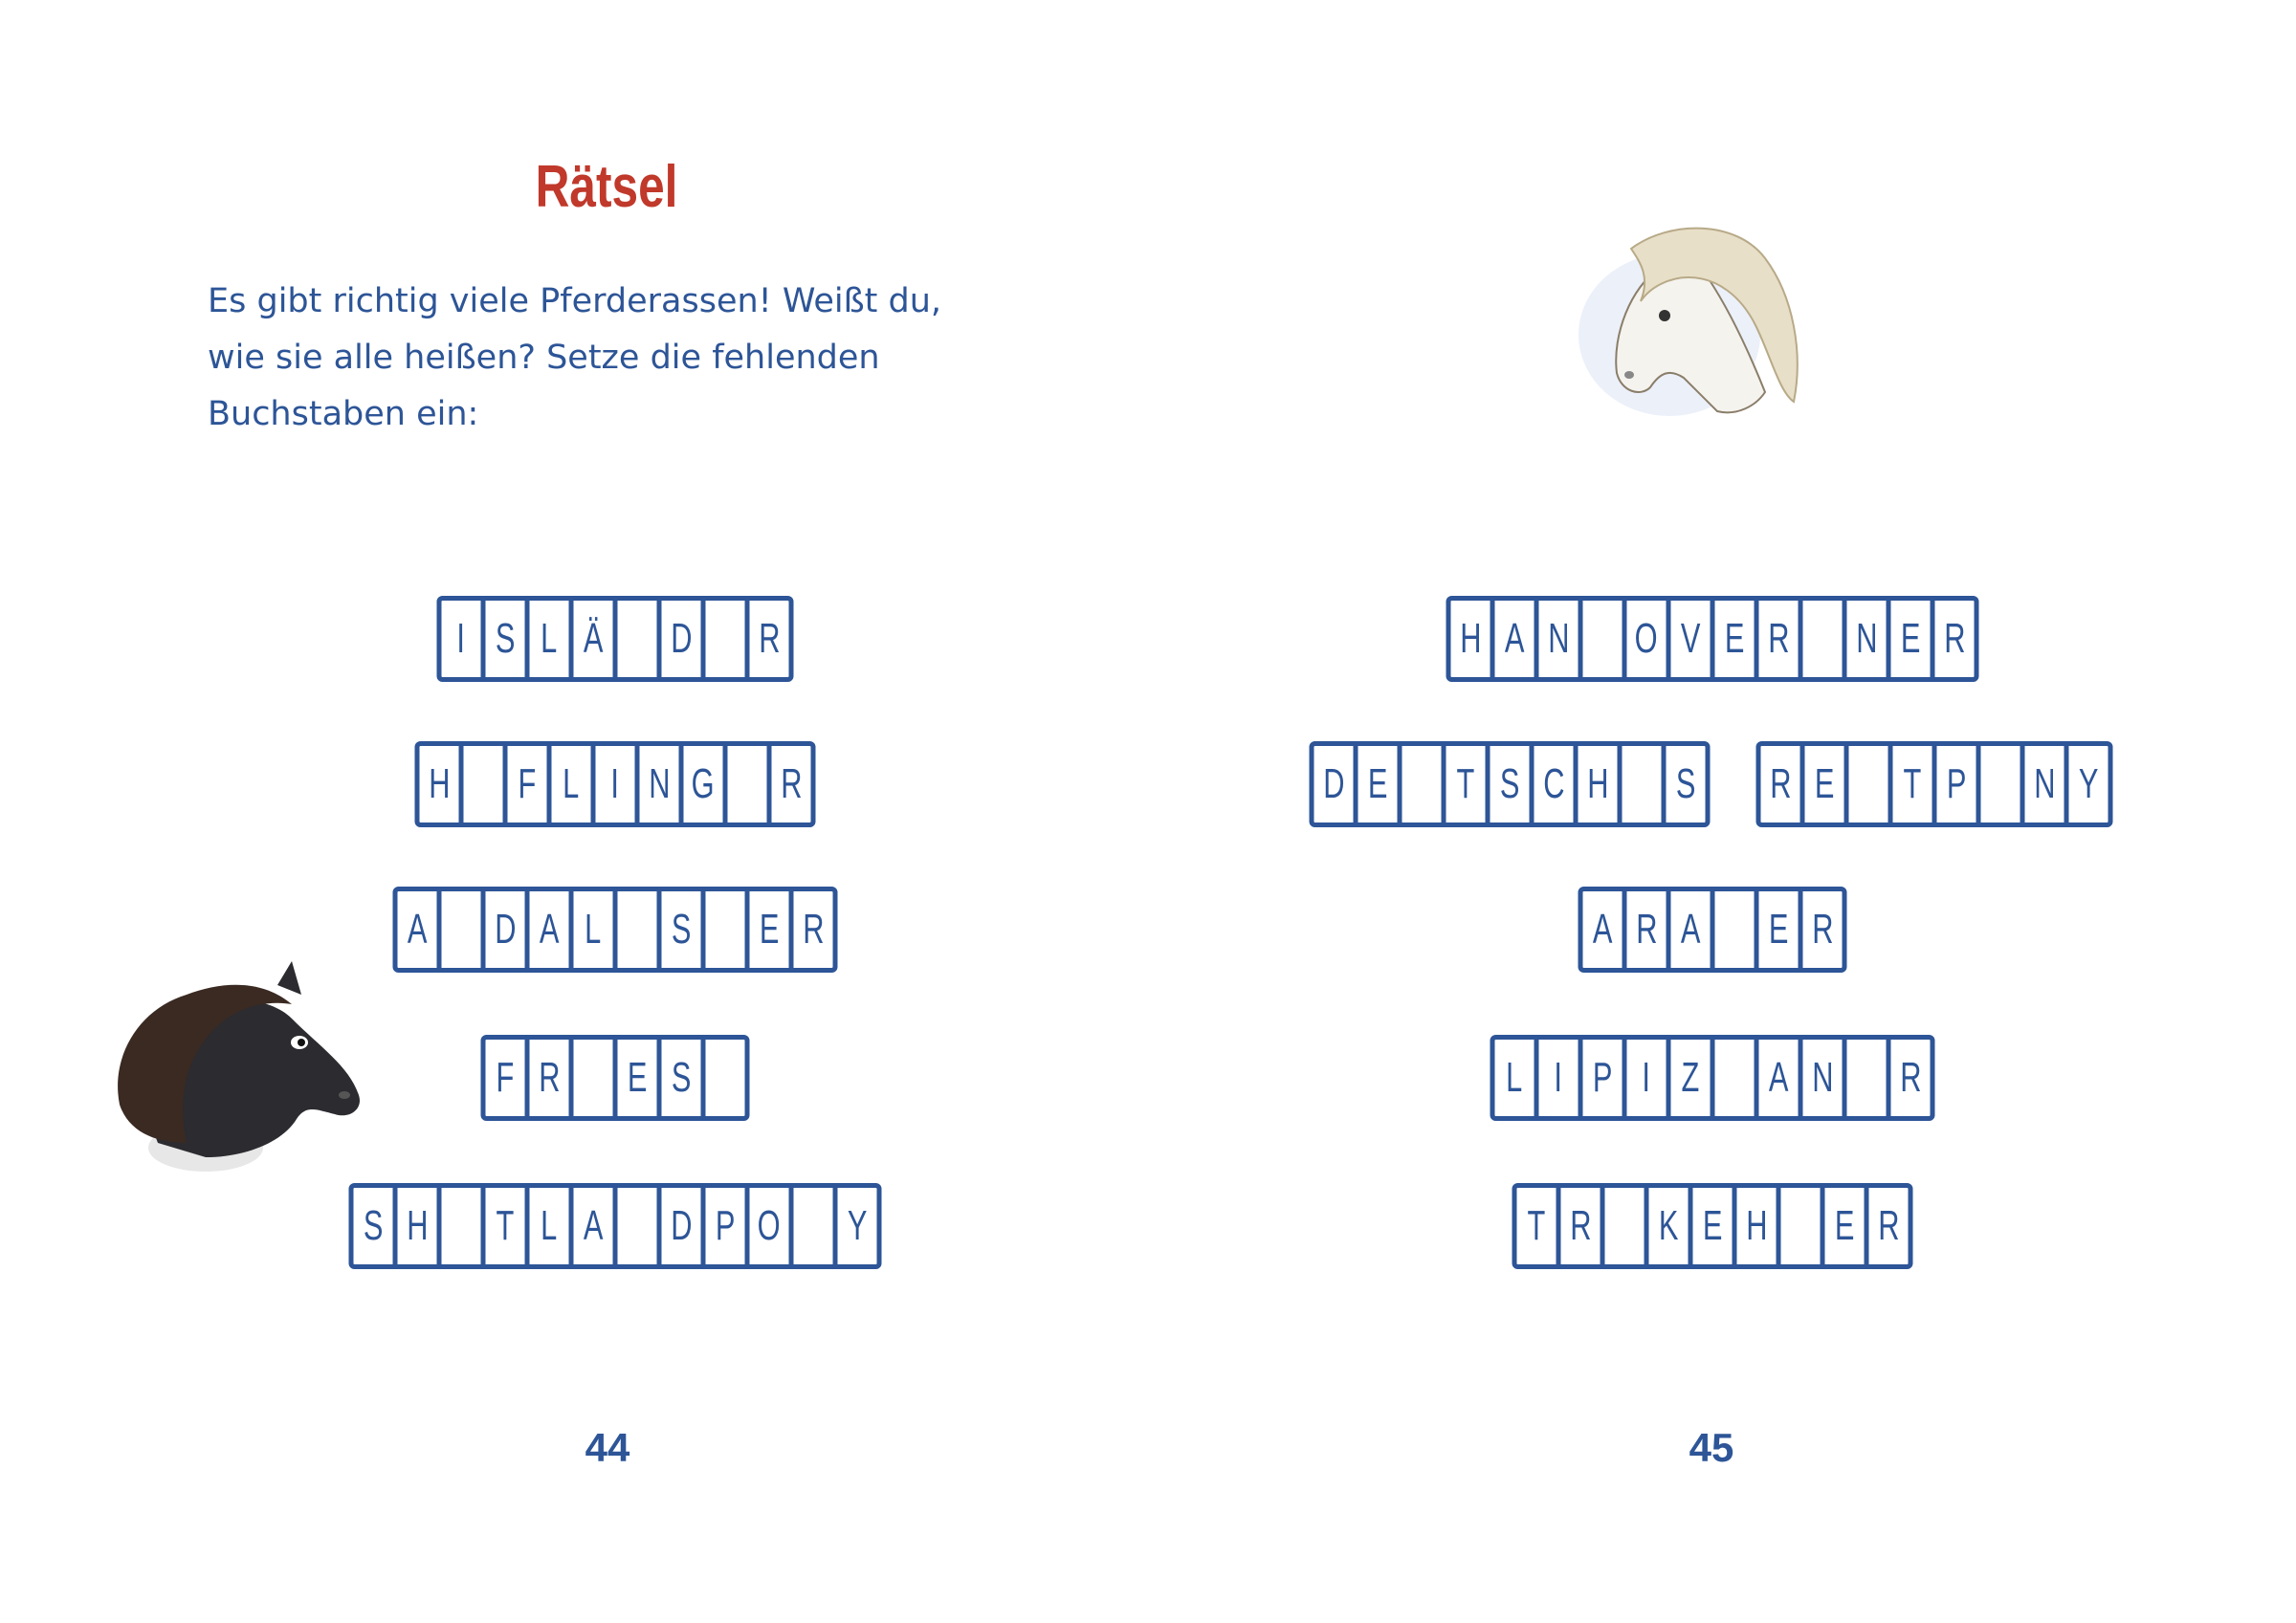 Image resolution: width=2296 pixels, height=1623 pixels. I want to click on letter-box: Z, so click(1693, 1078).